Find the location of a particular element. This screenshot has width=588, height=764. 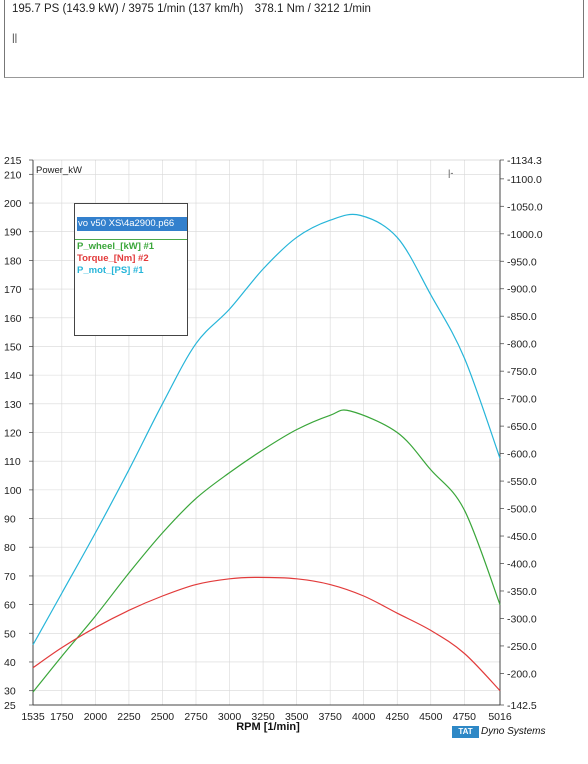

x-tick-label: 5016 is located at coordinates (500, 717).